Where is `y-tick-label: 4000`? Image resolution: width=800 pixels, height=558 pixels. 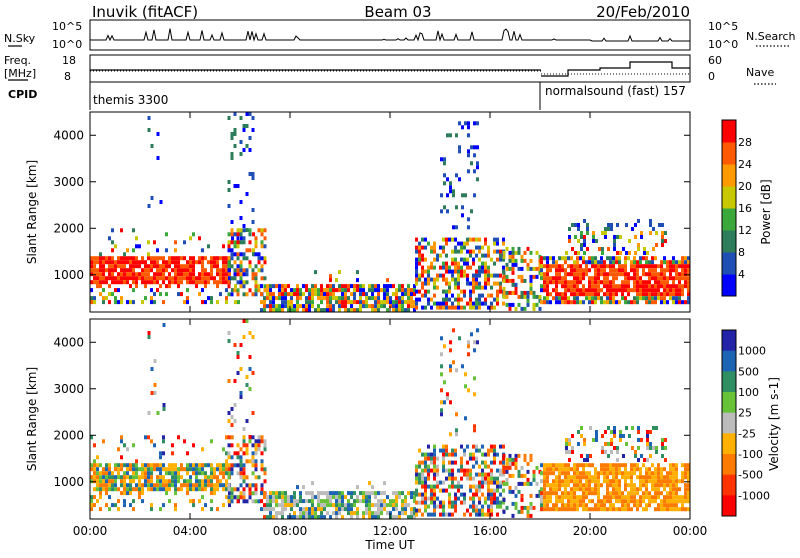 y-tick-label: 4000 is located at coordinates (68, 342).